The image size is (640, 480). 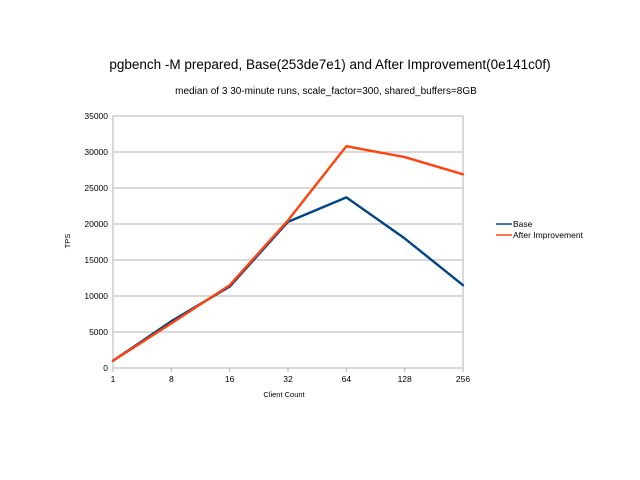 What do you see at coordinates (230, 379) in the screenshot?
I see `x-tick-label: 16` at bounding box center [230, 379].